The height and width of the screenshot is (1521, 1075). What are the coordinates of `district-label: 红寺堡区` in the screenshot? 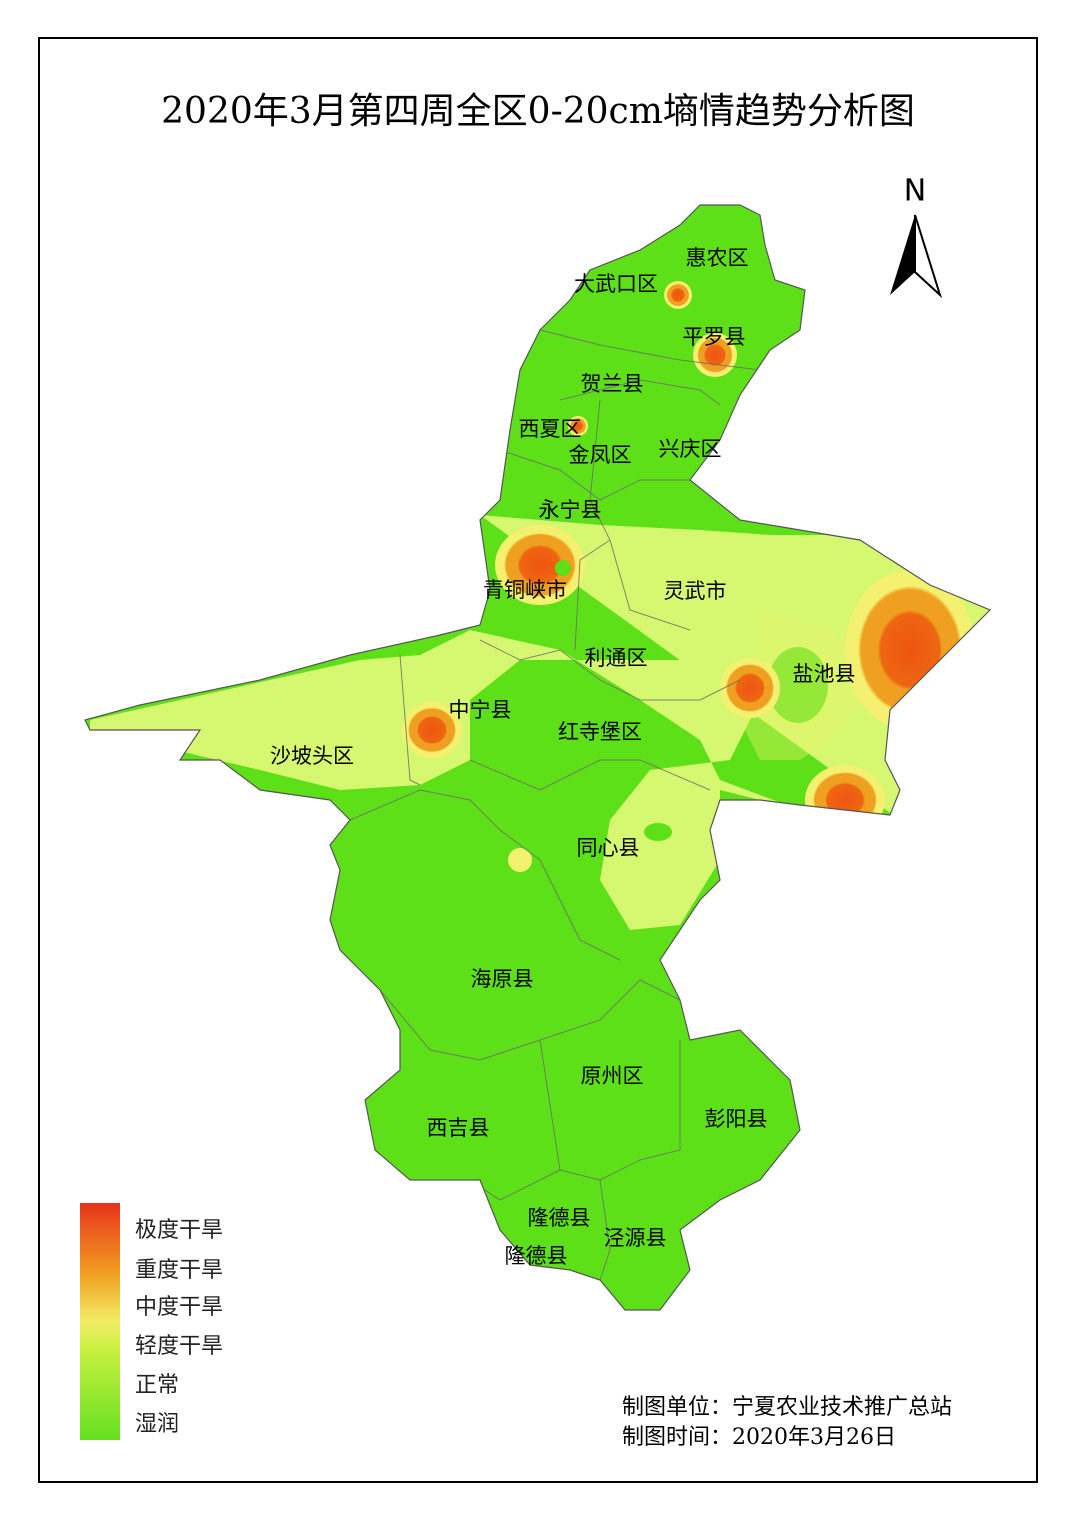 It's located at (600, 732).